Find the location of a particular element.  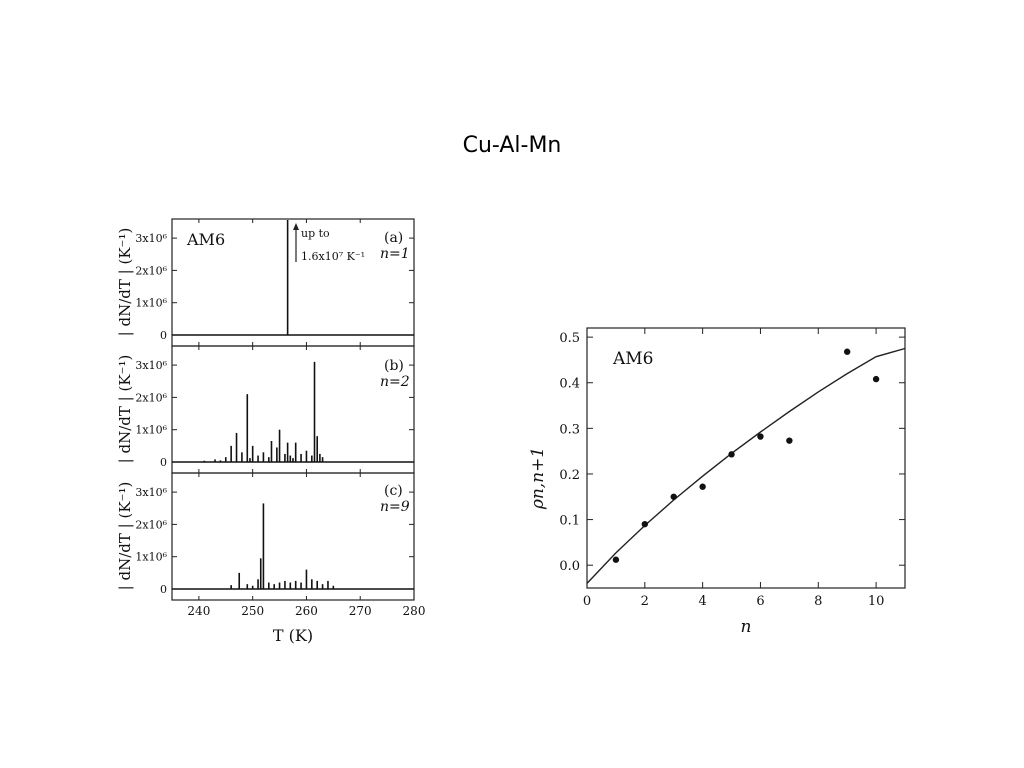

shared-xaxis: 240 250 260 270 280 is located at coordinates (306, 611).